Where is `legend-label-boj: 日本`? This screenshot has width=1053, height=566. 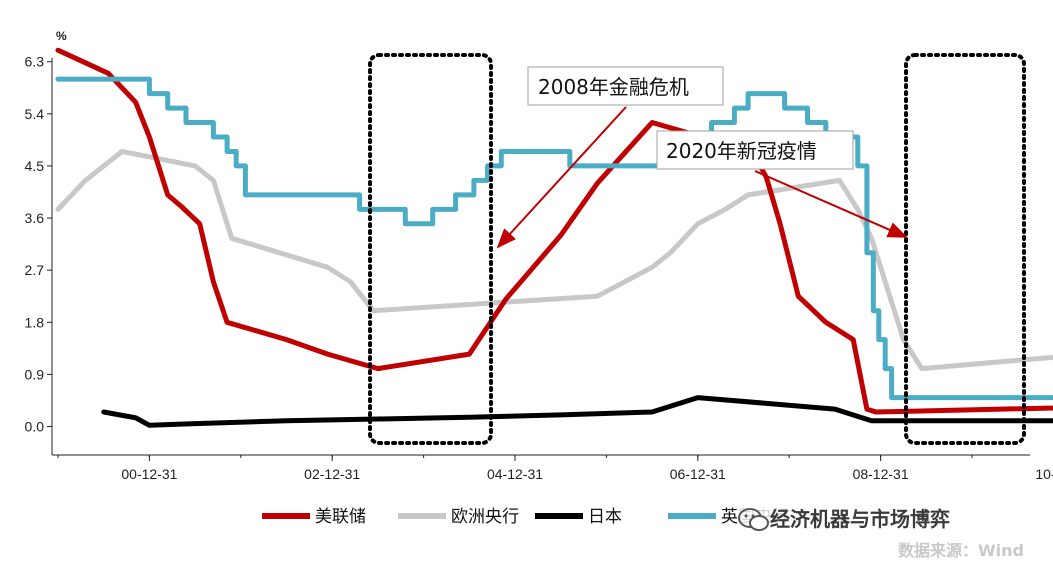 legend-label-boj: 日本 is located at coordinates (605, 517).